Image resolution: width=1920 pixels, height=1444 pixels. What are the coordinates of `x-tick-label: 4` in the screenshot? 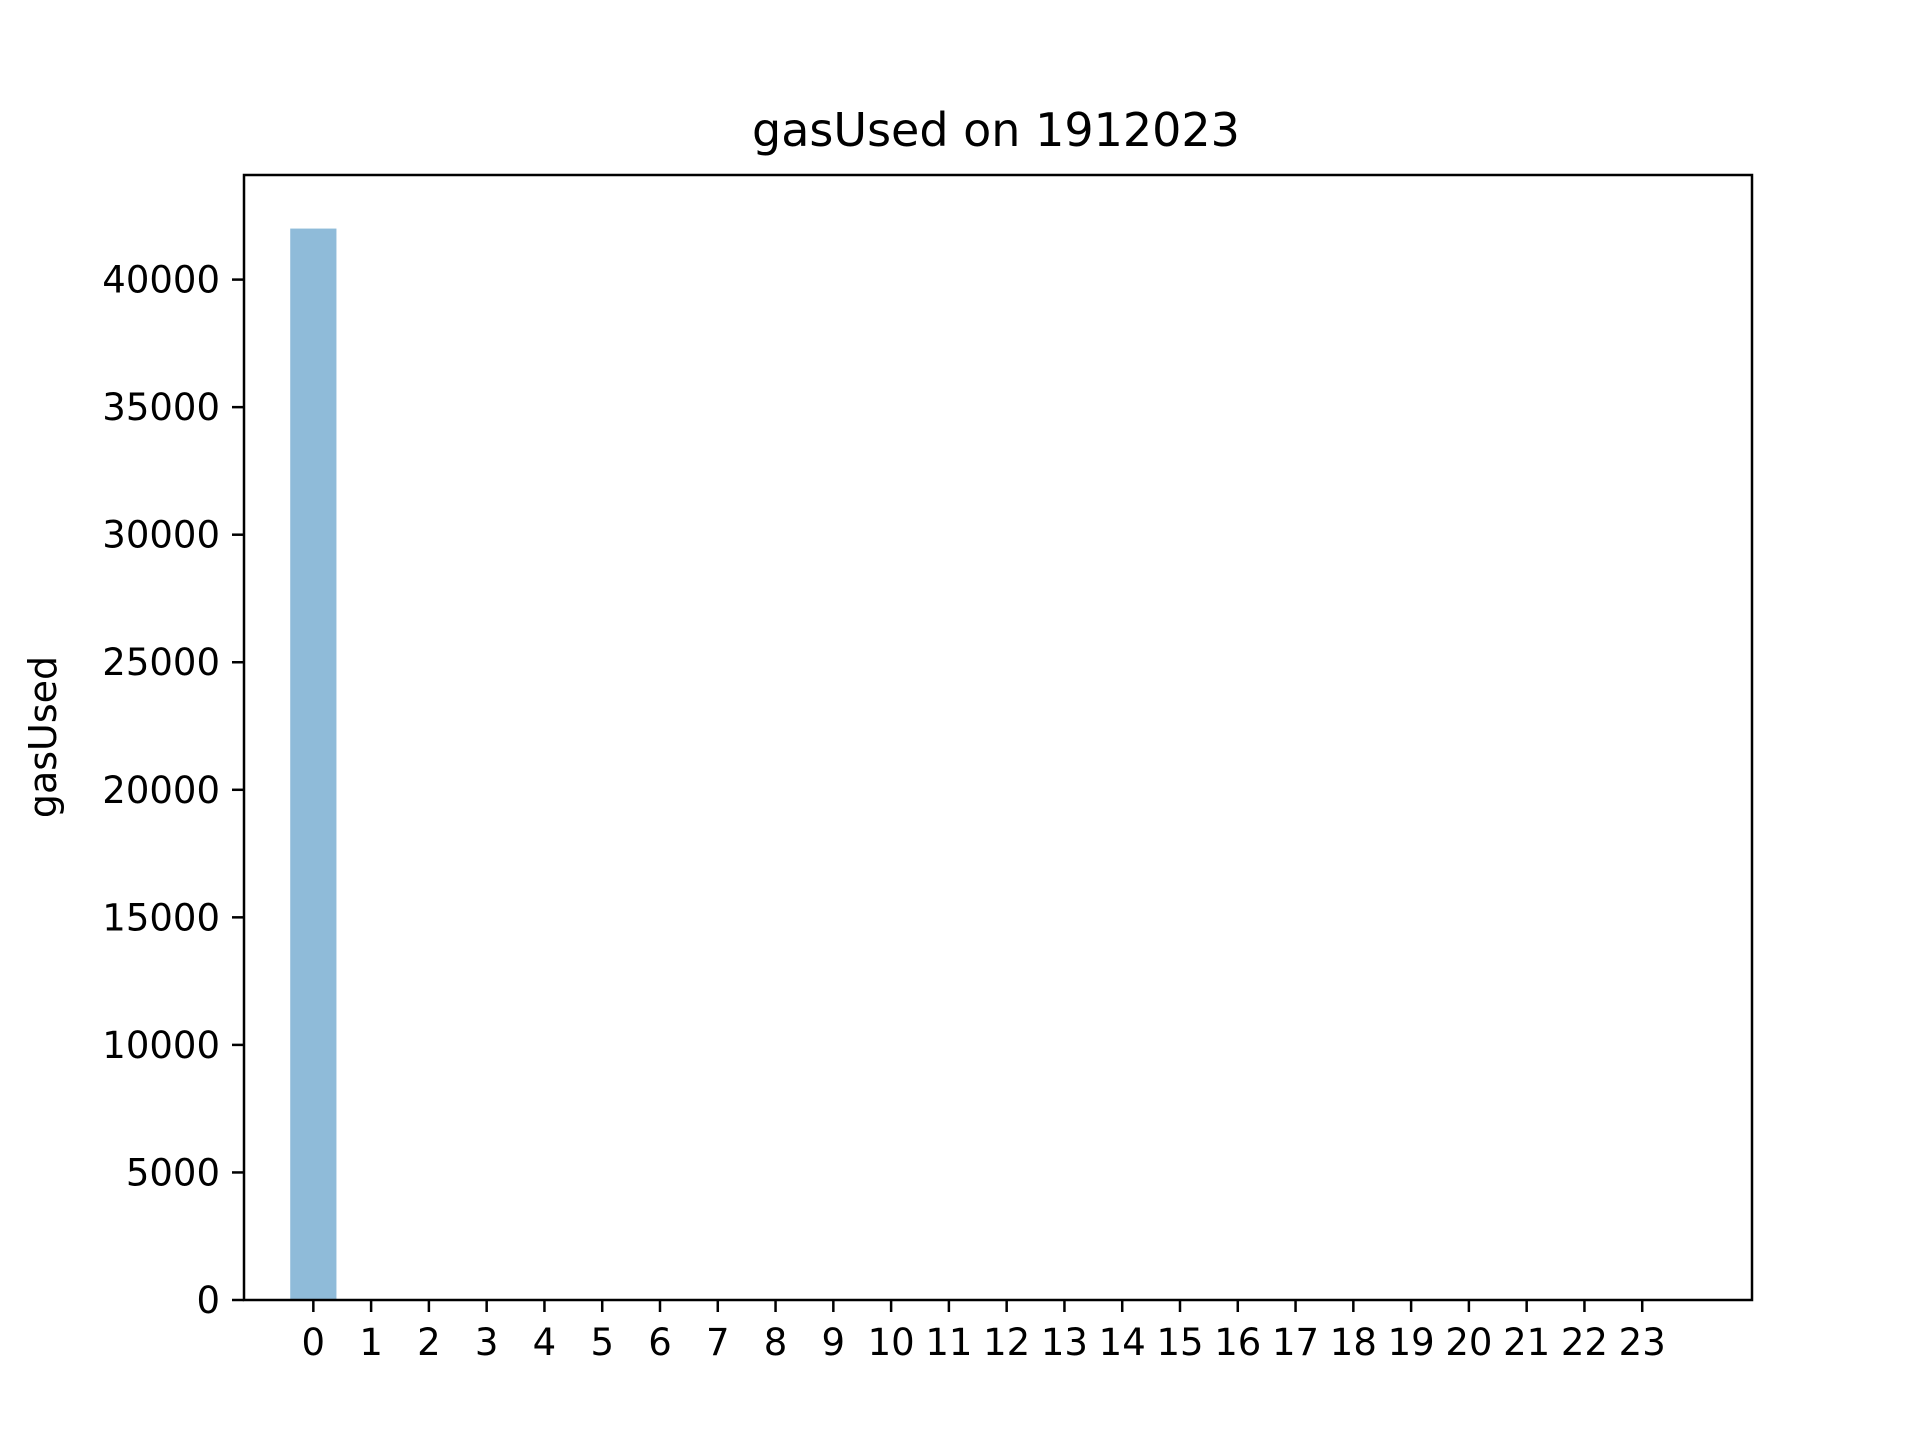 It's located at (545, 1342).